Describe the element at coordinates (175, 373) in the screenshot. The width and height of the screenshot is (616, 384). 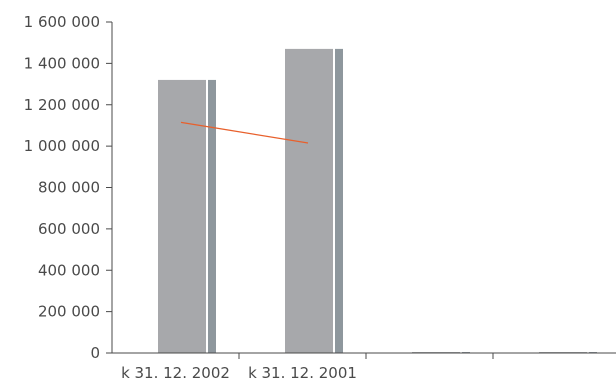
I see `x-category-label: k 31. 12. 2002` at that location.